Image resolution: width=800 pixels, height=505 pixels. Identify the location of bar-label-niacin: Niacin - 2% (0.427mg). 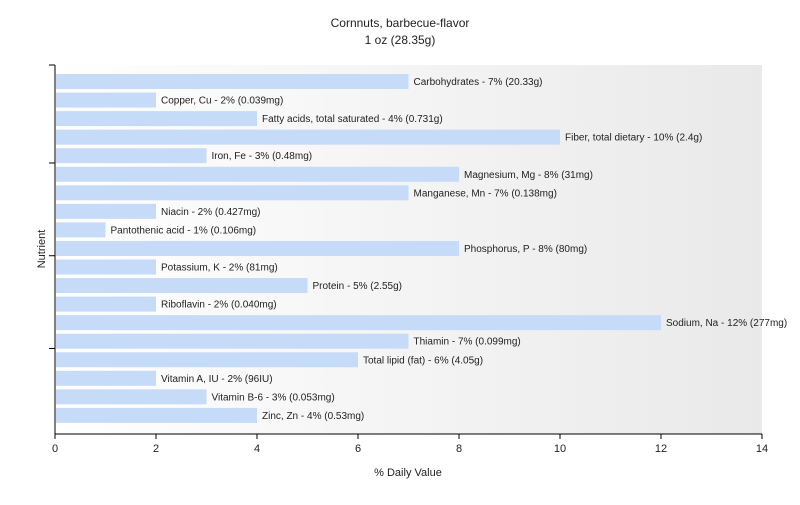
(210, 212).